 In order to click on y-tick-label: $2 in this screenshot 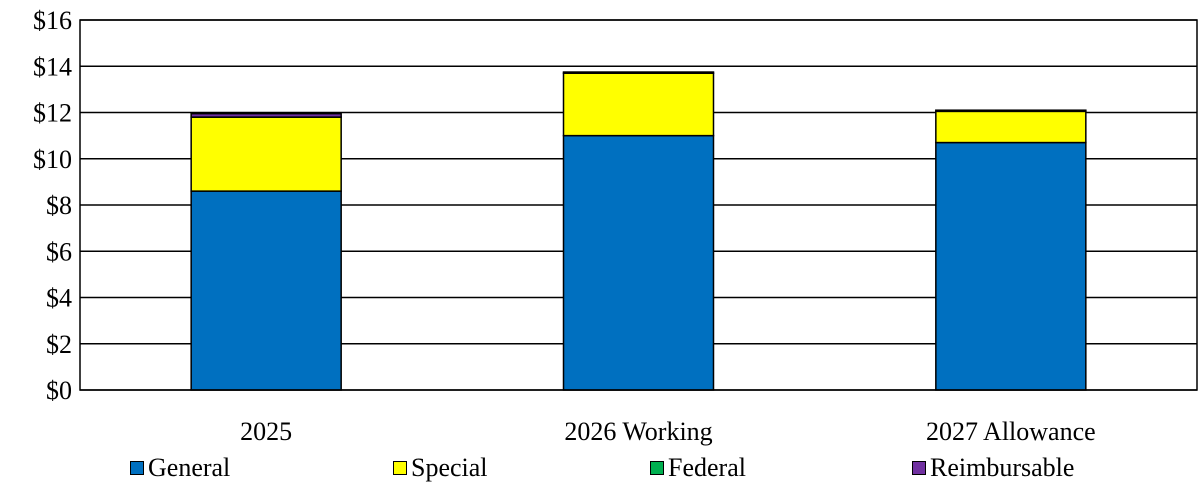, I will do `click(59, 344)`.